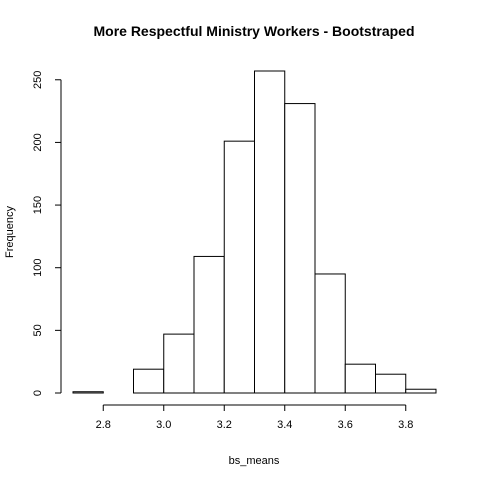 The width and height of the screenshot is (480, 480). Describe the element at coordinates (254, 417) in the screenshot. I see `x-axis: 2.8 3.0 3.2 3.4 3.6 3.8` at that location.